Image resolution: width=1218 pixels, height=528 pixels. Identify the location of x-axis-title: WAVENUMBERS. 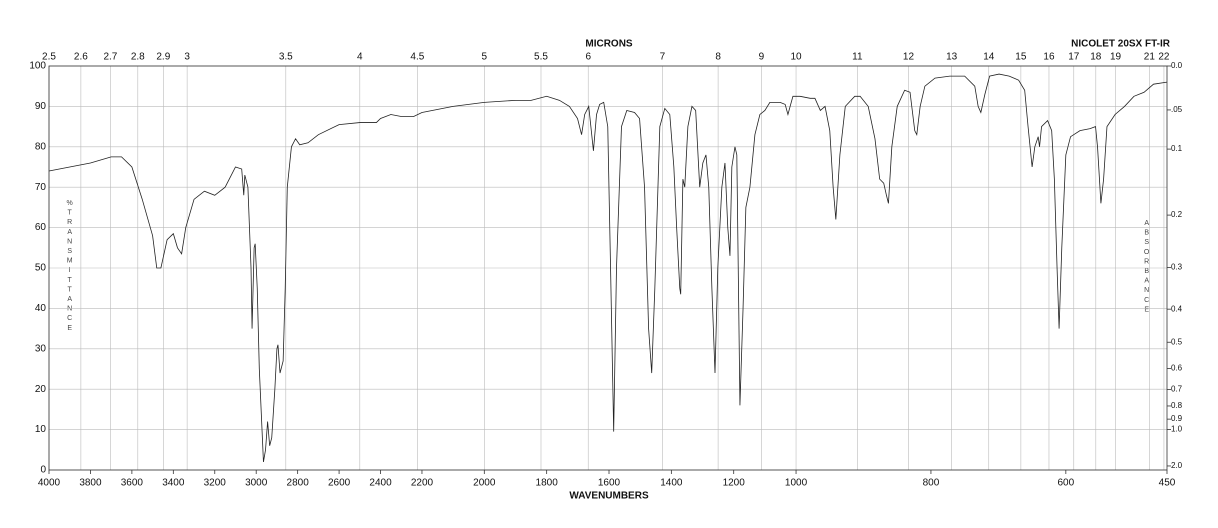
(609, 496).